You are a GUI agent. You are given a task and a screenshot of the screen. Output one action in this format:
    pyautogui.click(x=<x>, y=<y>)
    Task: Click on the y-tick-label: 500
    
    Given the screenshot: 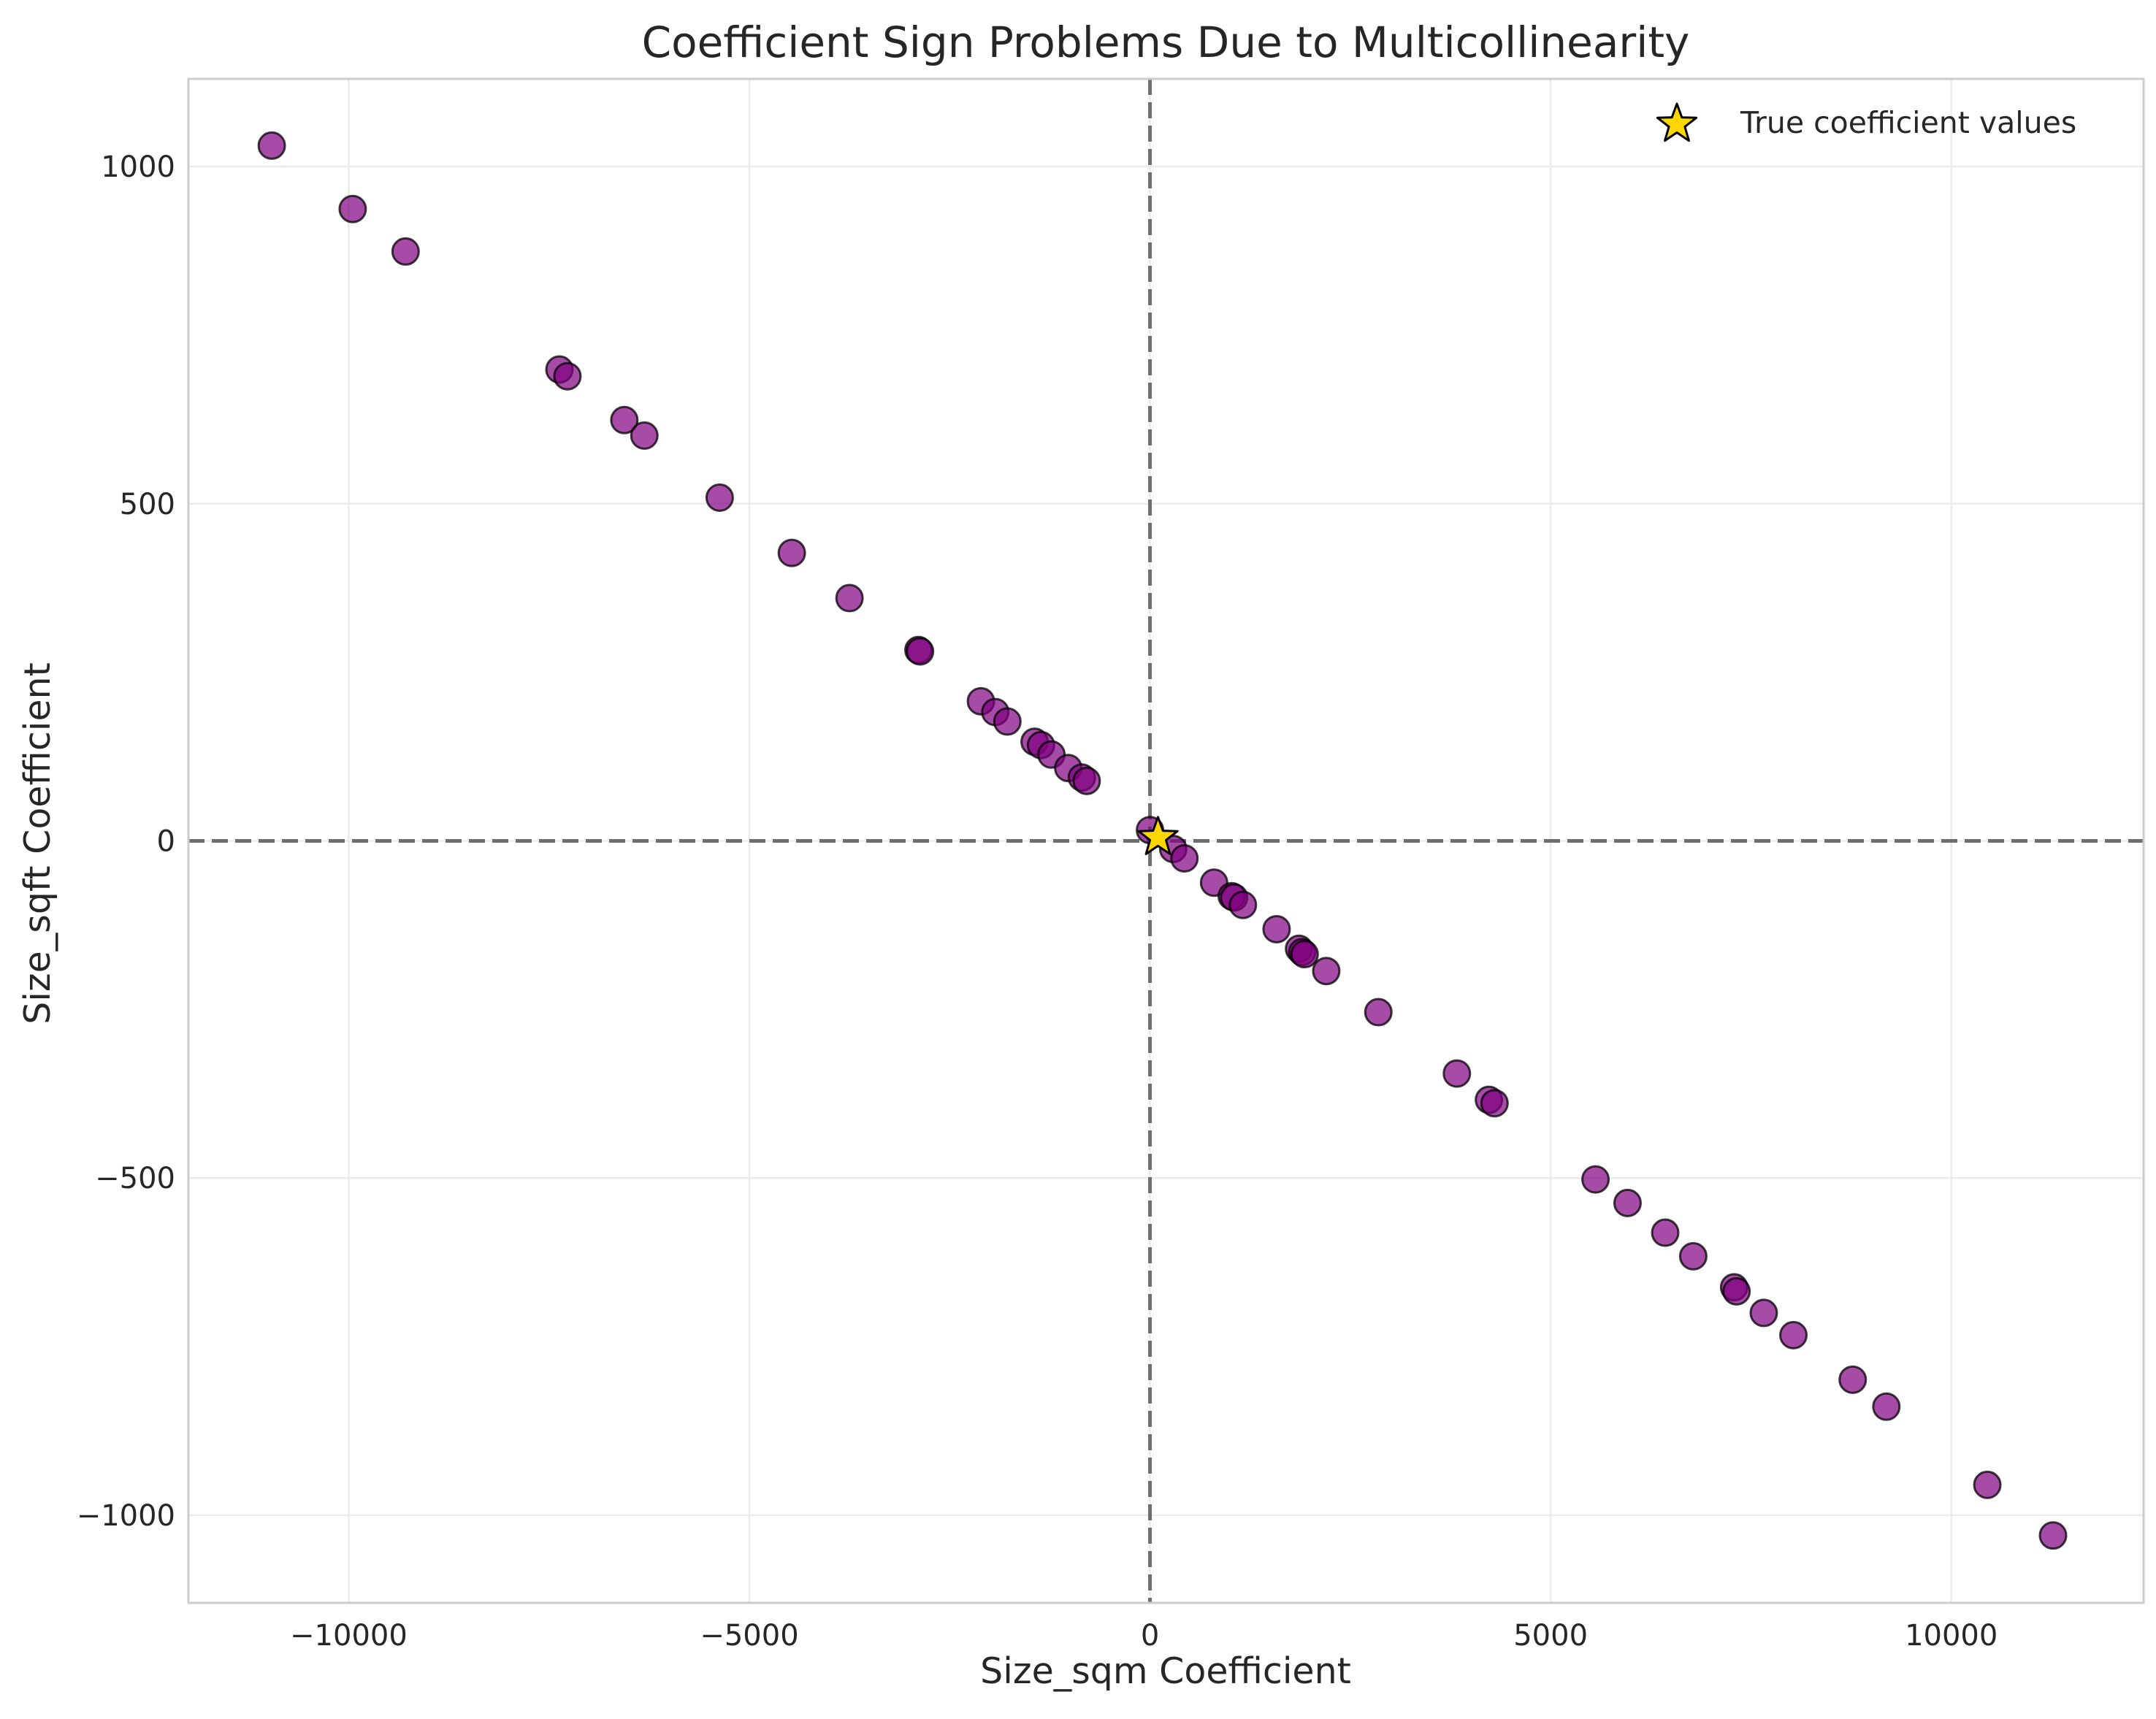 What is the action you would take?
    pyautogui.click(x=148, y=505)
    